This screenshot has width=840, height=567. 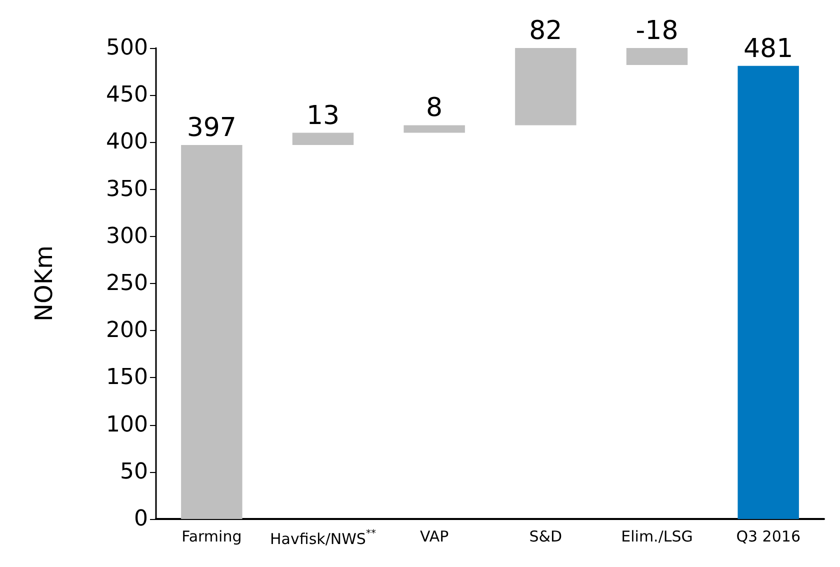 What do you see at coordinates (657, 31) in the screenshot?
I see `data-label: -18` at bounding box center [657, 31].